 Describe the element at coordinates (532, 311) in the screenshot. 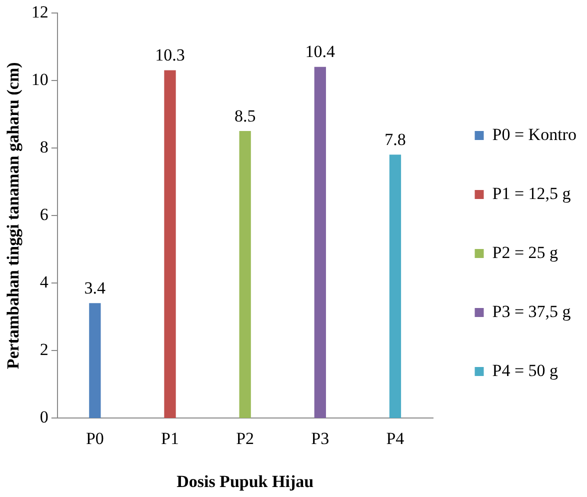

I see `legend-label: P3 = 37,5 g` at that location.